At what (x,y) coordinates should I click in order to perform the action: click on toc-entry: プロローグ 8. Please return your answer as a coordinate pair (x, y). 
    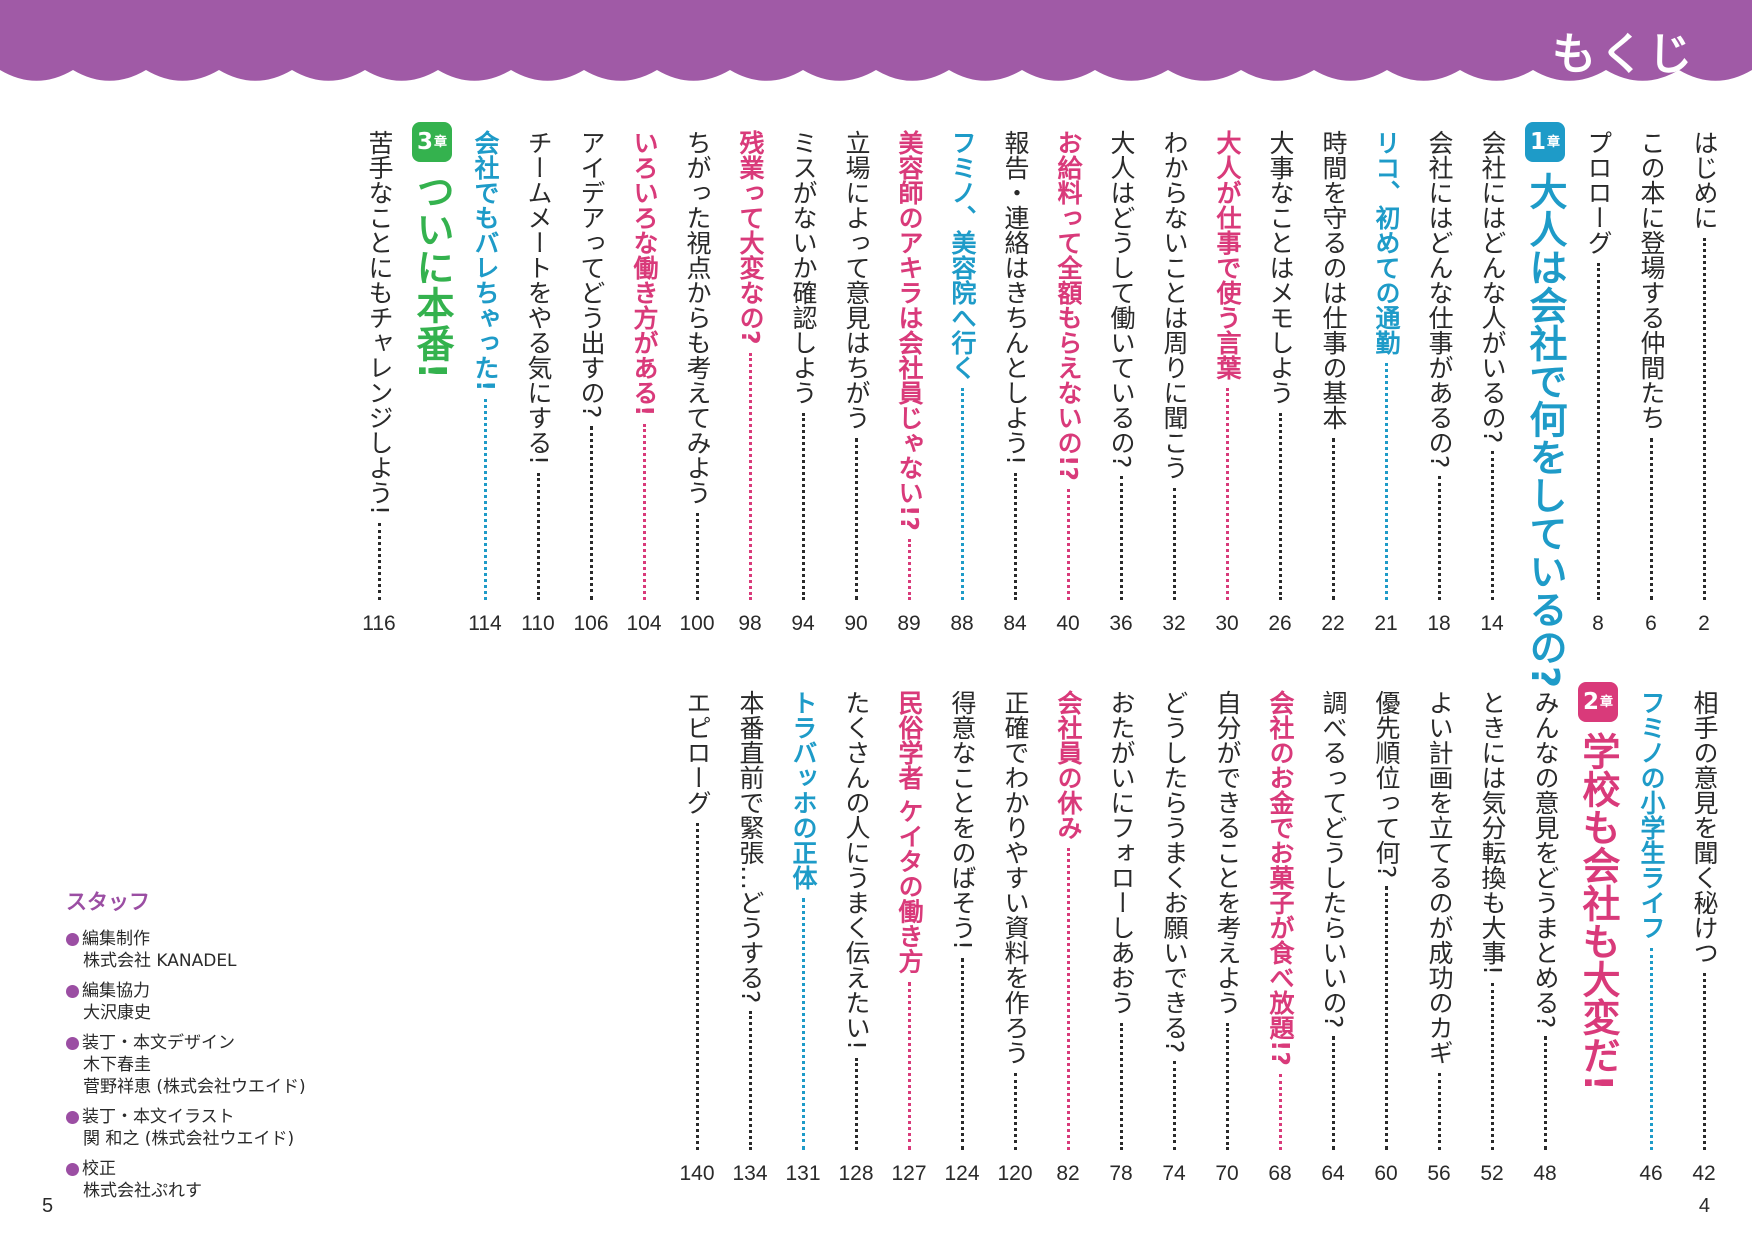
    Looking at the image, I should click on (1598, 383).